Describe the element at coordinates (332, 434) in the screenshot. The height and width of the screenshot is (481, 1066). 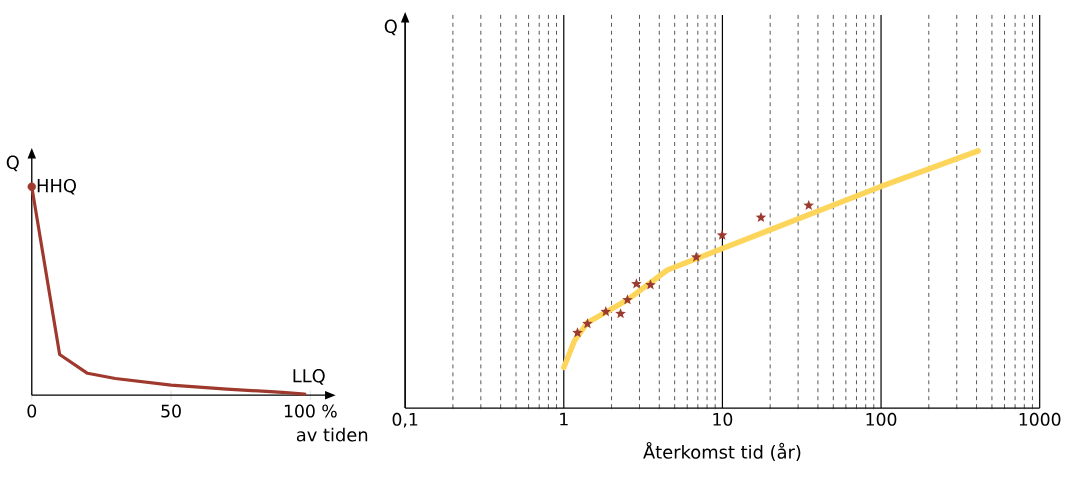
I see `x-axis-title: av tiden` at that location.